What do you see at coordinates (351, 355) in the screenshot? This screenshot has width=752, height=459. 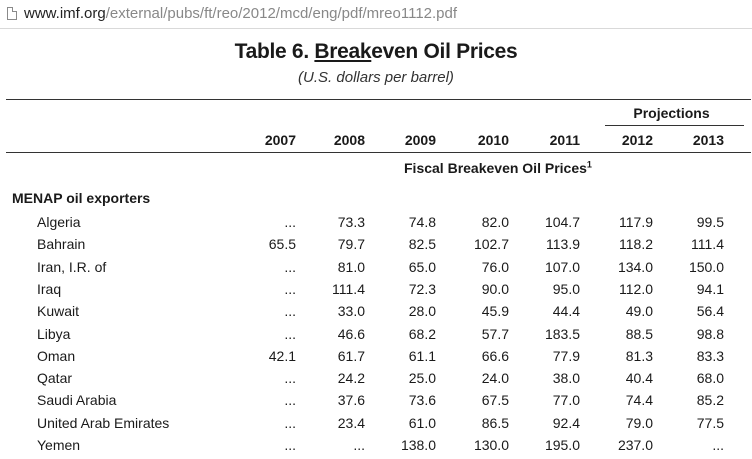 I see `value-cell: 61.7` at bounding box center [351, 355].